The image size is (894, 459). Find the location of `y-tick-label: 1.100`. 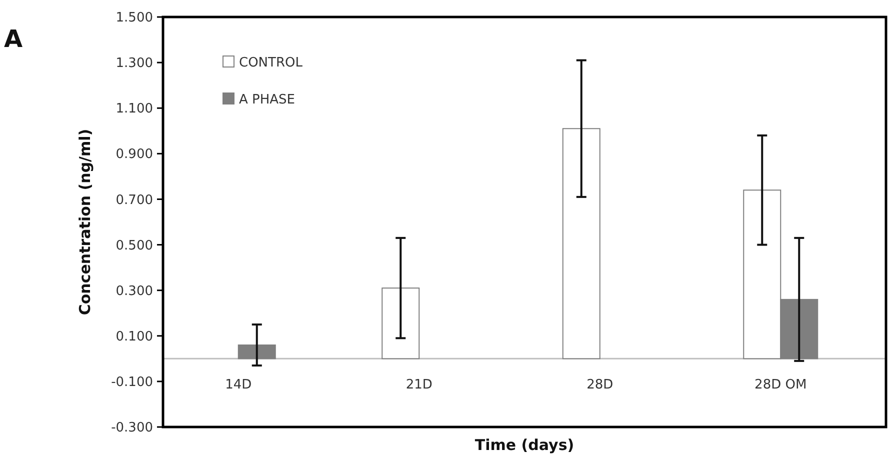

y-tick-label: 1.100 is located at coordinates (134, 109).